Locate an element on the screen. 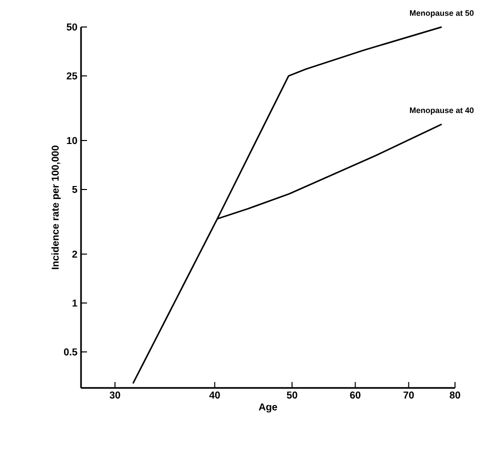  y-tick-label: 1 is located at coordinates (75, 303).